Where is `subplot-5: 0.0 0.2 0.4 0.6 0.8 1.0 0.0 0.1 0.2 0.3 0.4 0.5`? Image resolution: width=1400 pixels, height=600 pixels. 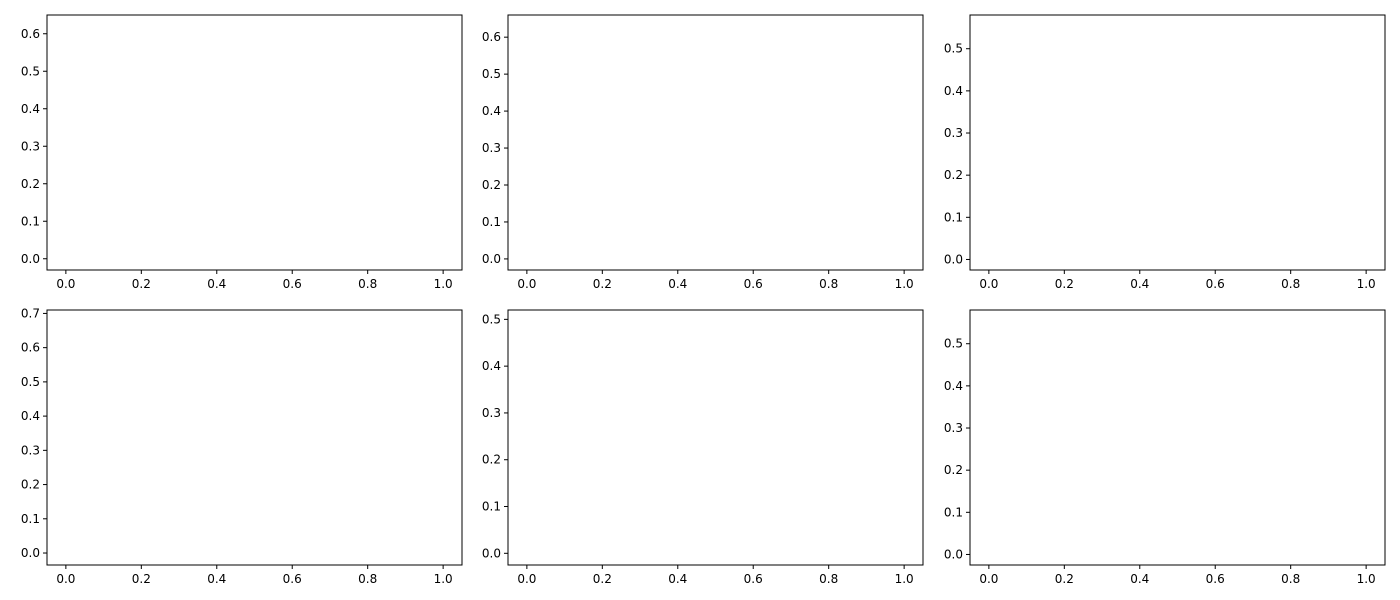 subplot-5: 0.0 0.2 0.4 0.6 0.8 1.0 0.0 0.1 0.2 0.3 0.4 0.5 is located at coordinates (703, 447).